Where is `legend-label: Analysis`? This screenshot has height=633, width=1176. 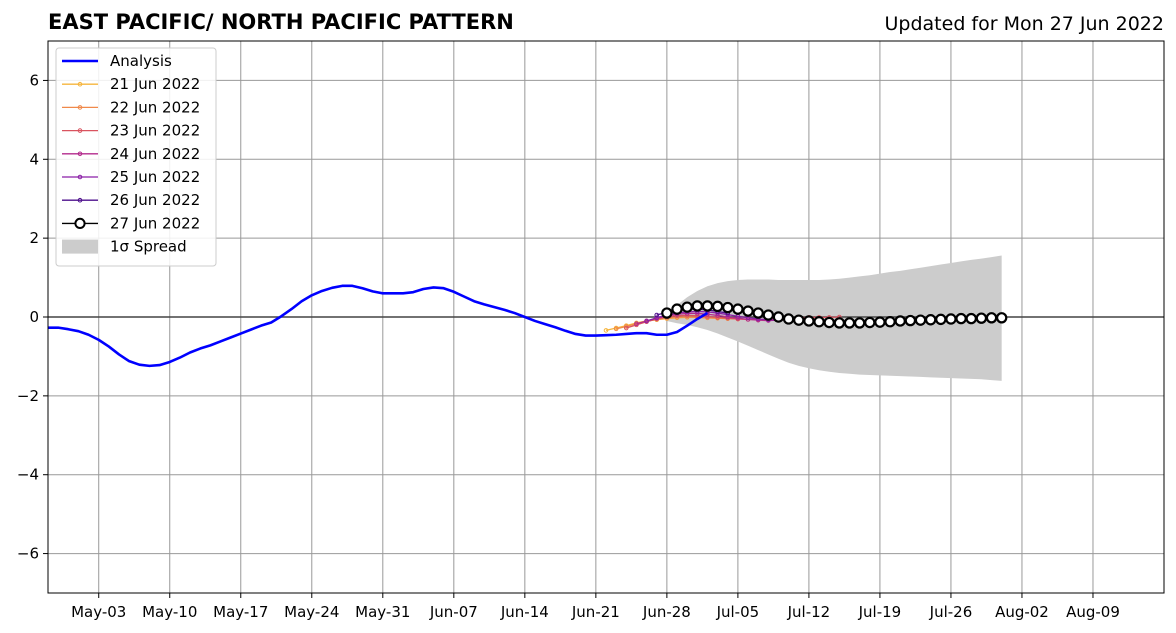 legend-label: Analysis is located at coordinates (141, 61).